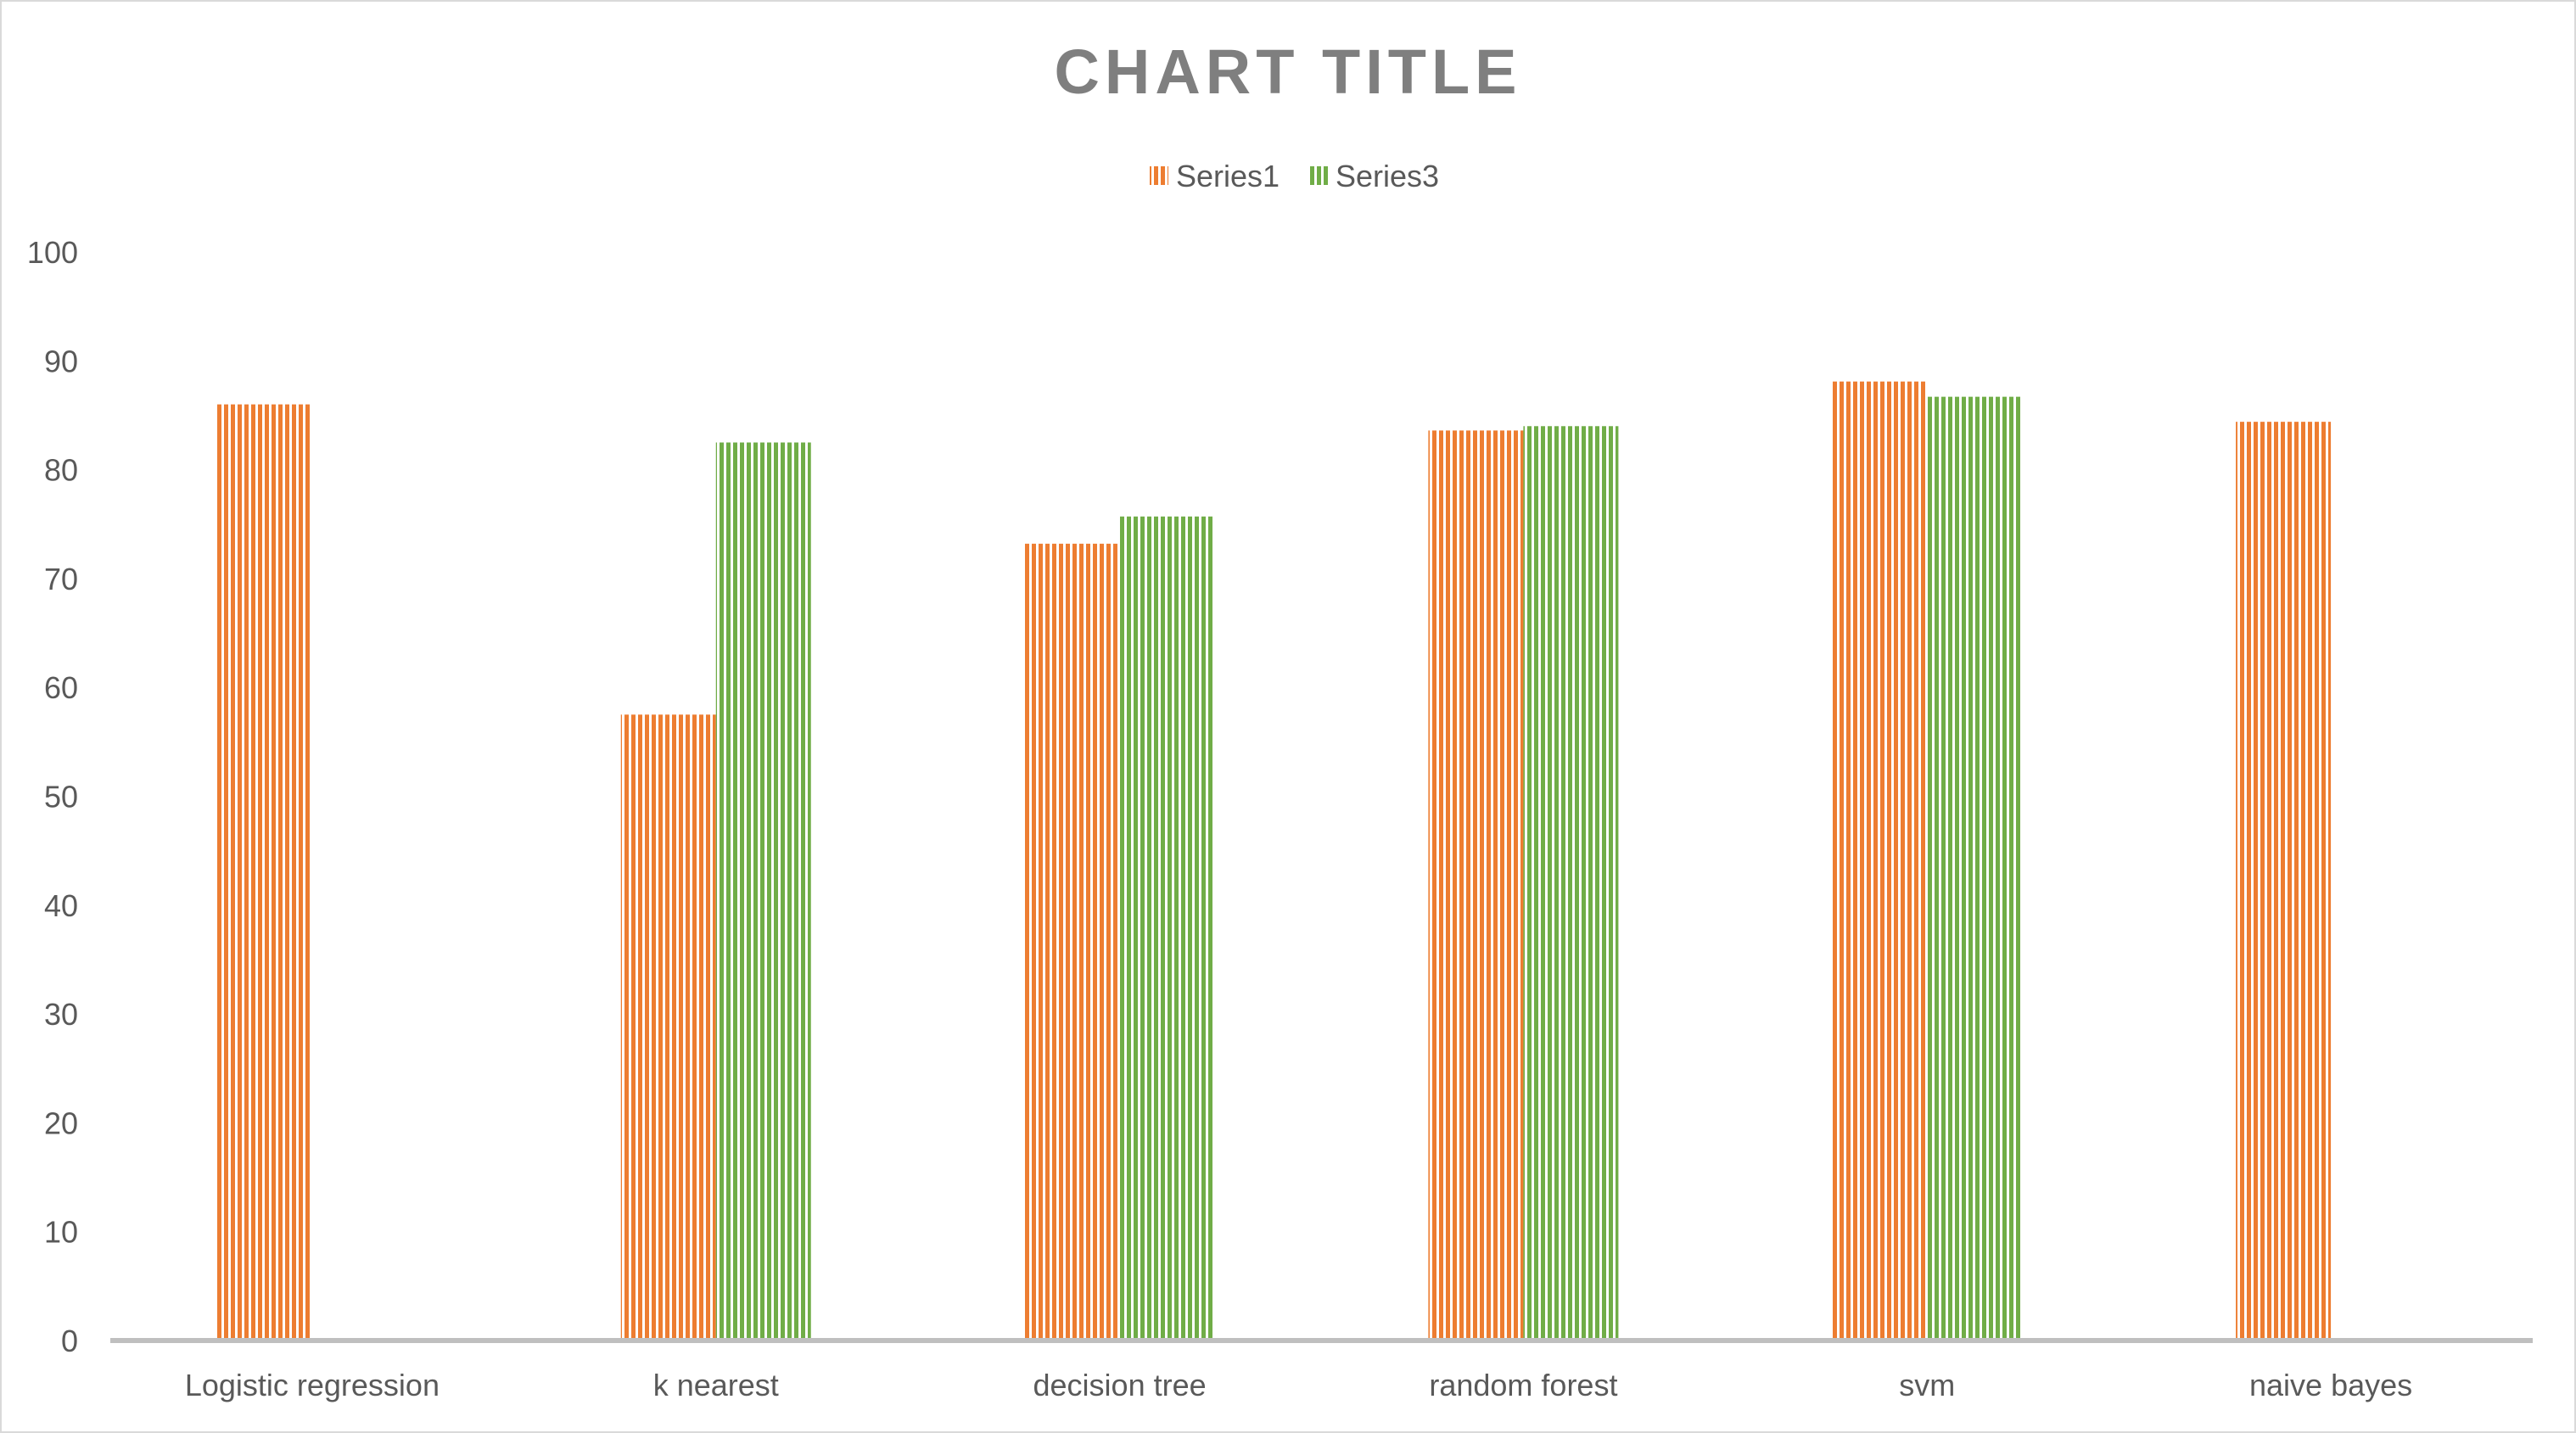 Image resolution: width=2576 pixels, height=1433 pixels. Describe the element at coordinates (61, 361) in the screenshot. I see `y-tick-label: 90` at that location.